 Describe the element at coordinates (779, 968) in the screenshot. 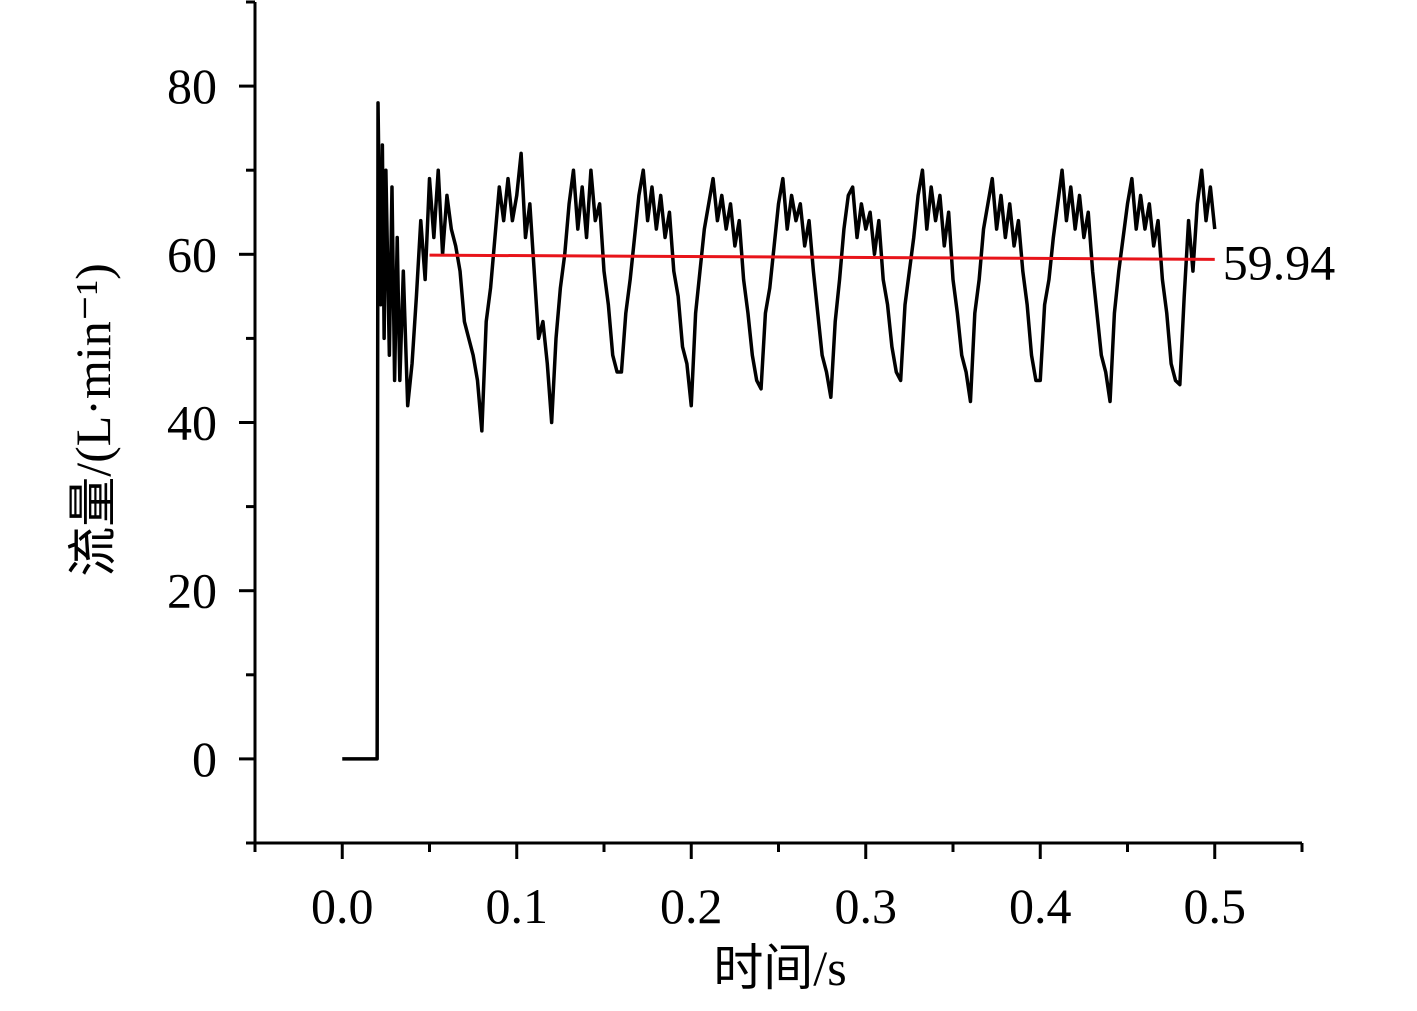

I see `x-axis-label: 时间/s` at that location.